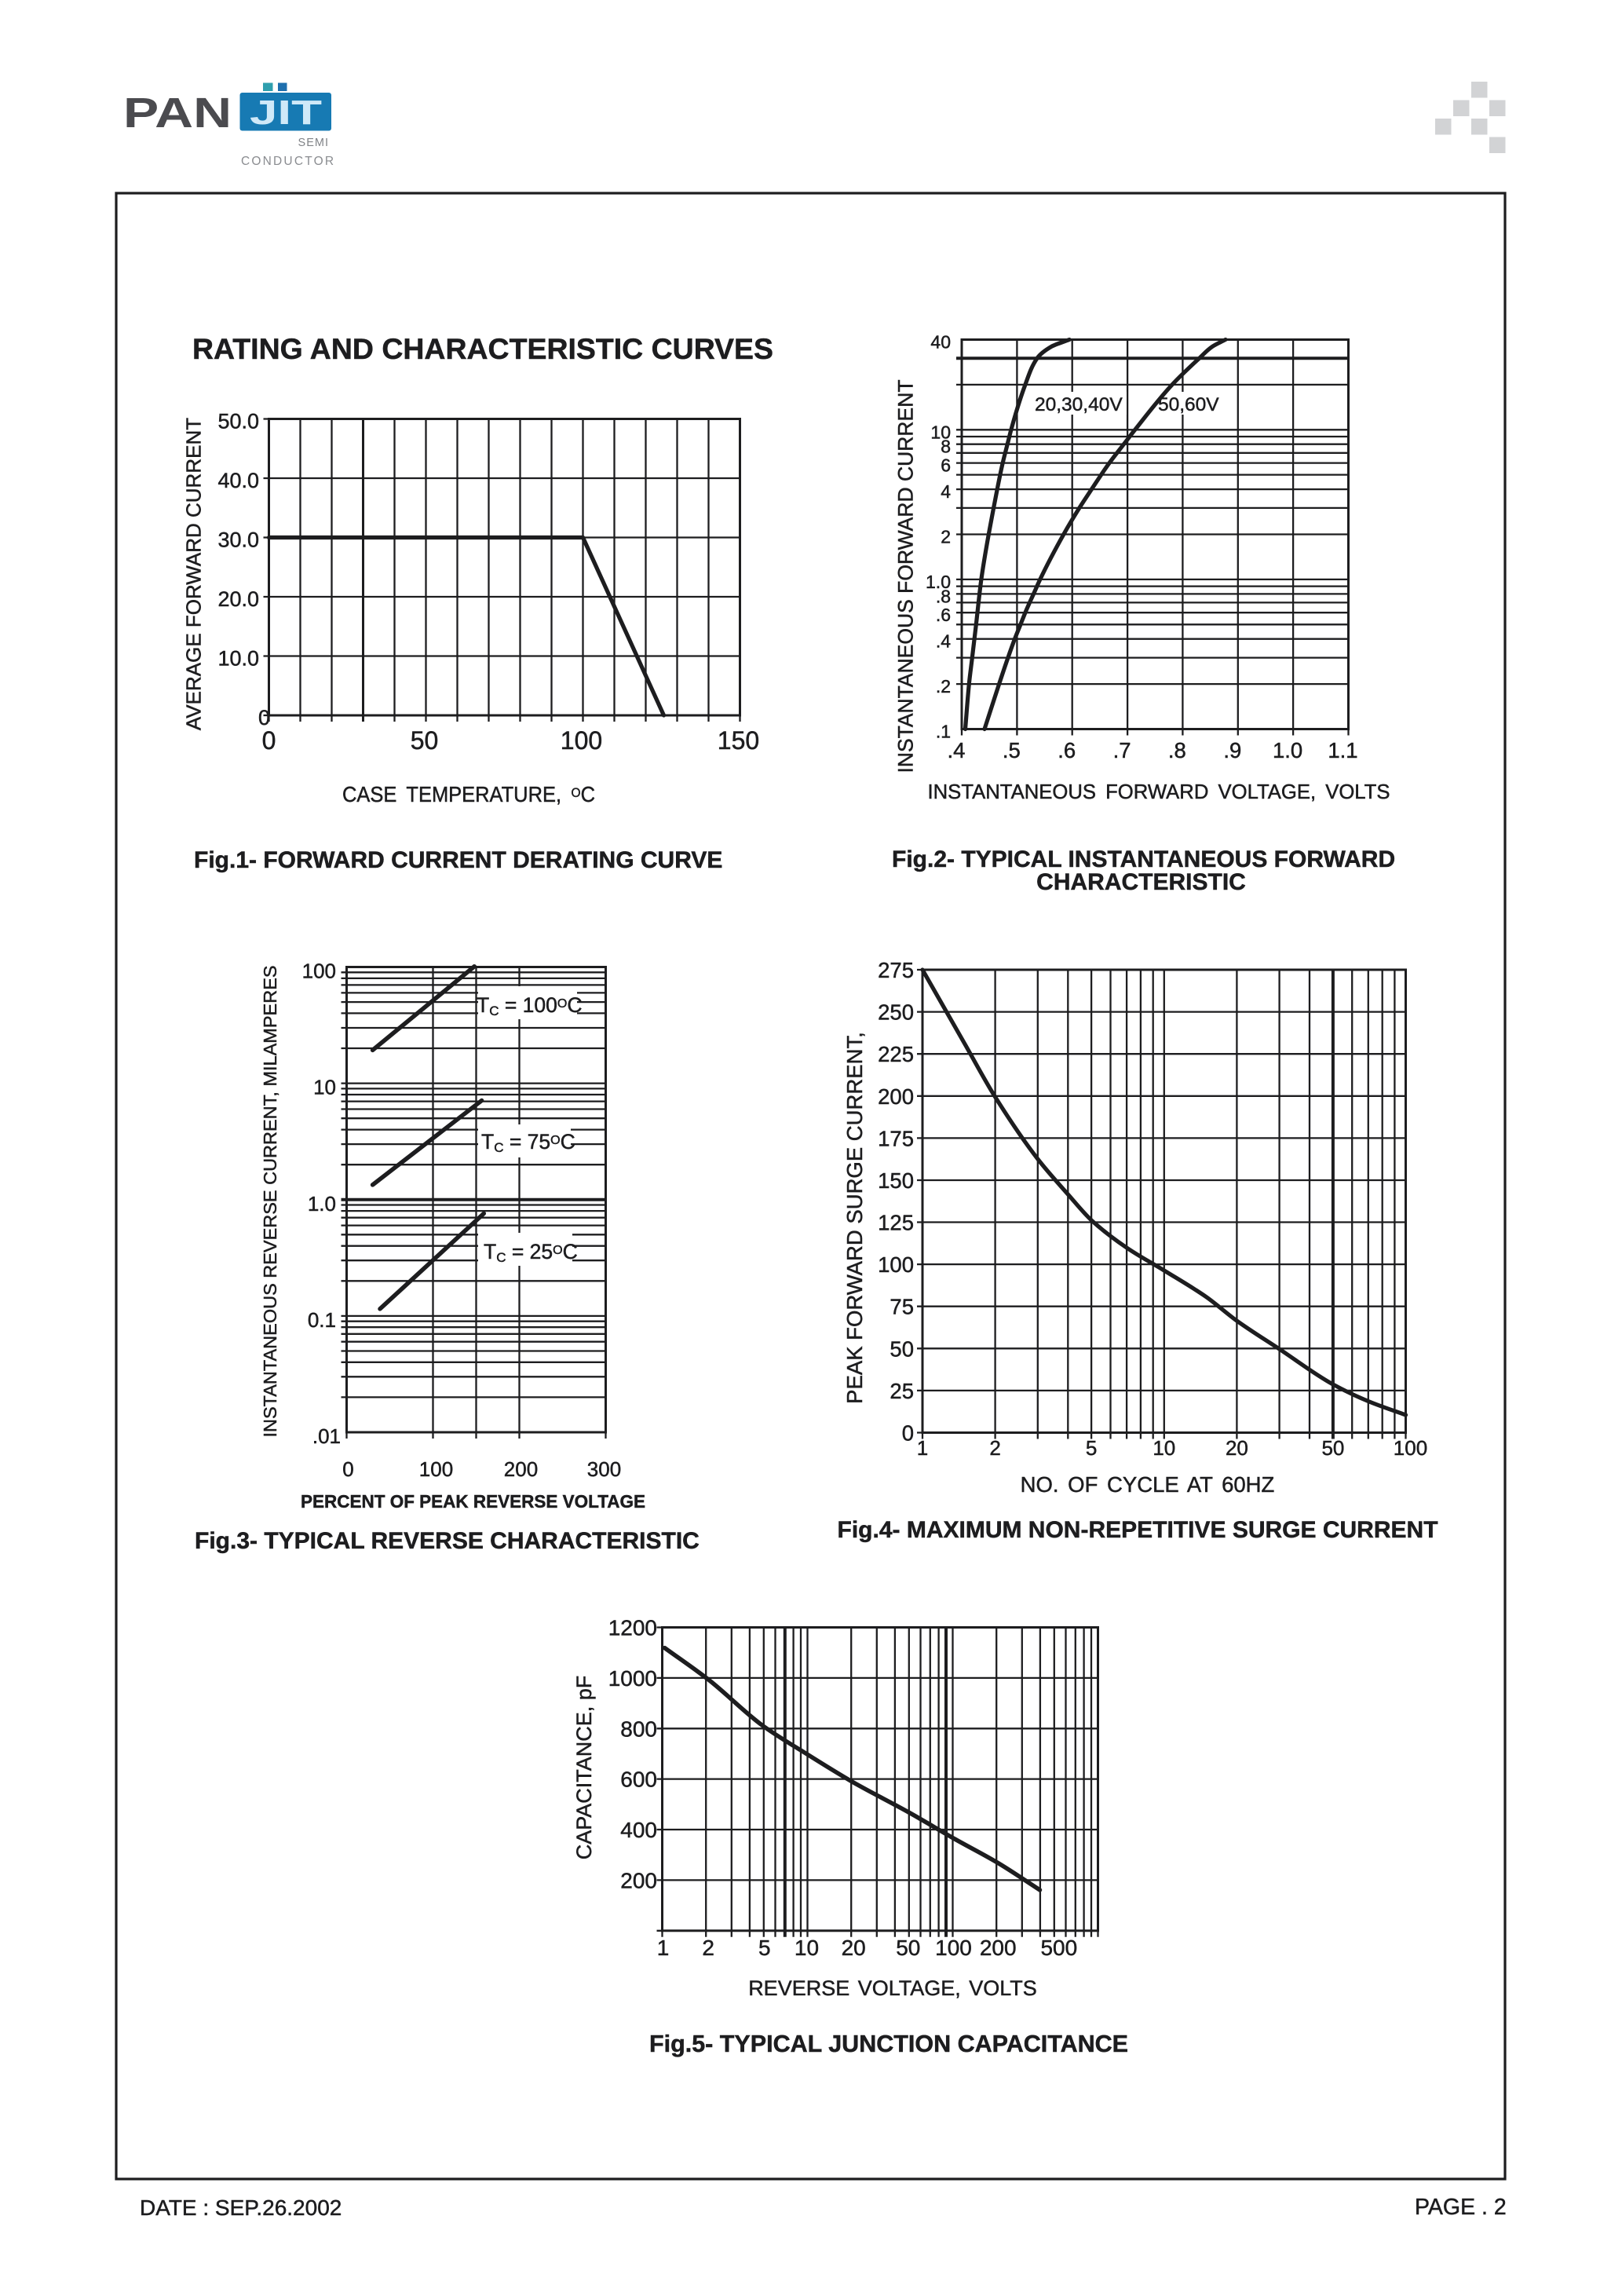  Describe the element at coordinates (946, 491) in the screenshot. I see `svg-text: 4` at that location.